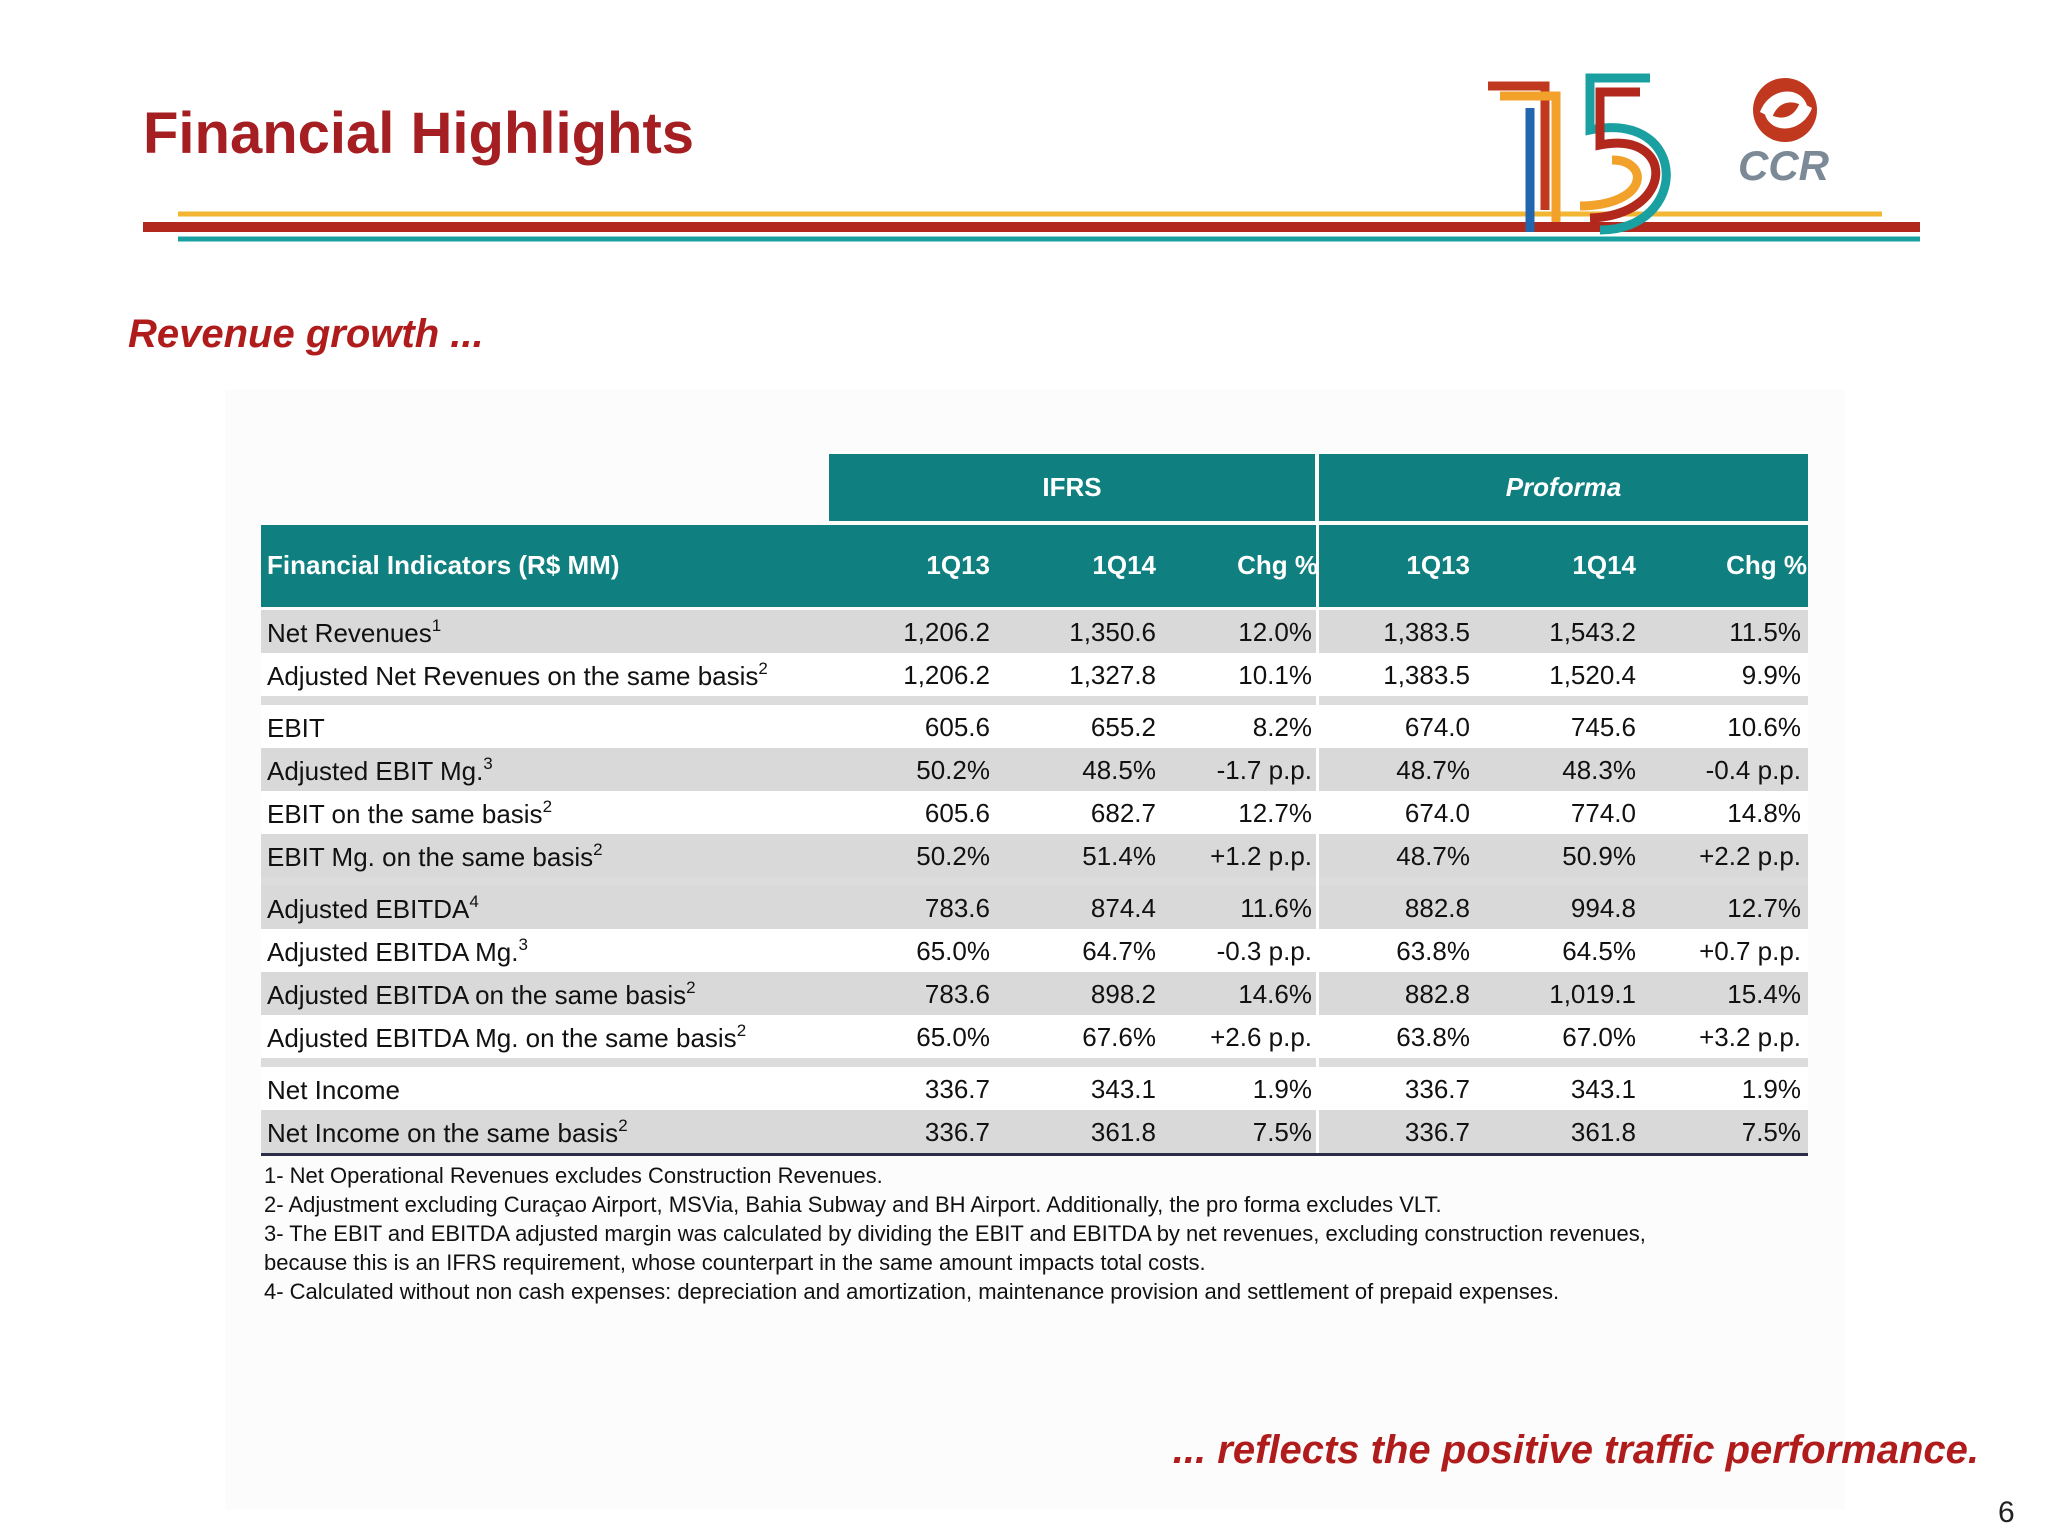 This screenshot has width=2048, height=1536. What do you see at coordinates (957, 813) in the screenshot?
I see `cell-value: 605.6` at bounding box center [957, 813].